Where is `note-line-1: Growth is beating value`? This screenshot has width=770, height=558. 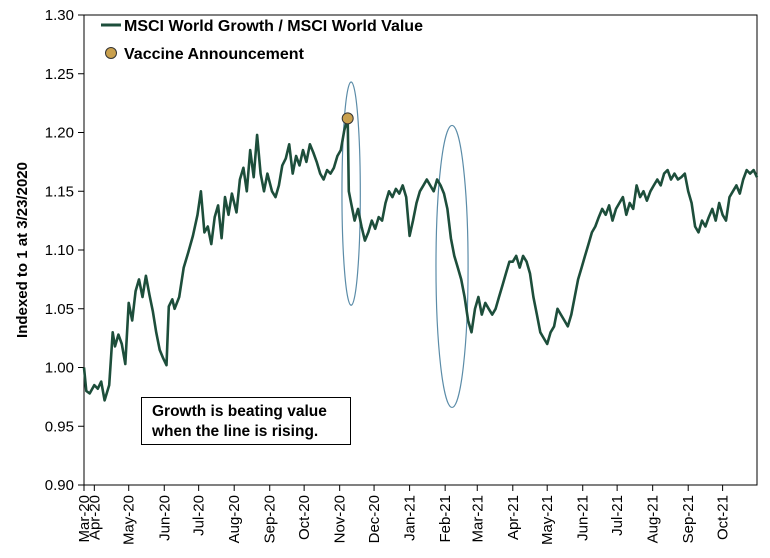
note-line-1: Growth is beating value is located at coordinates (239, 411).